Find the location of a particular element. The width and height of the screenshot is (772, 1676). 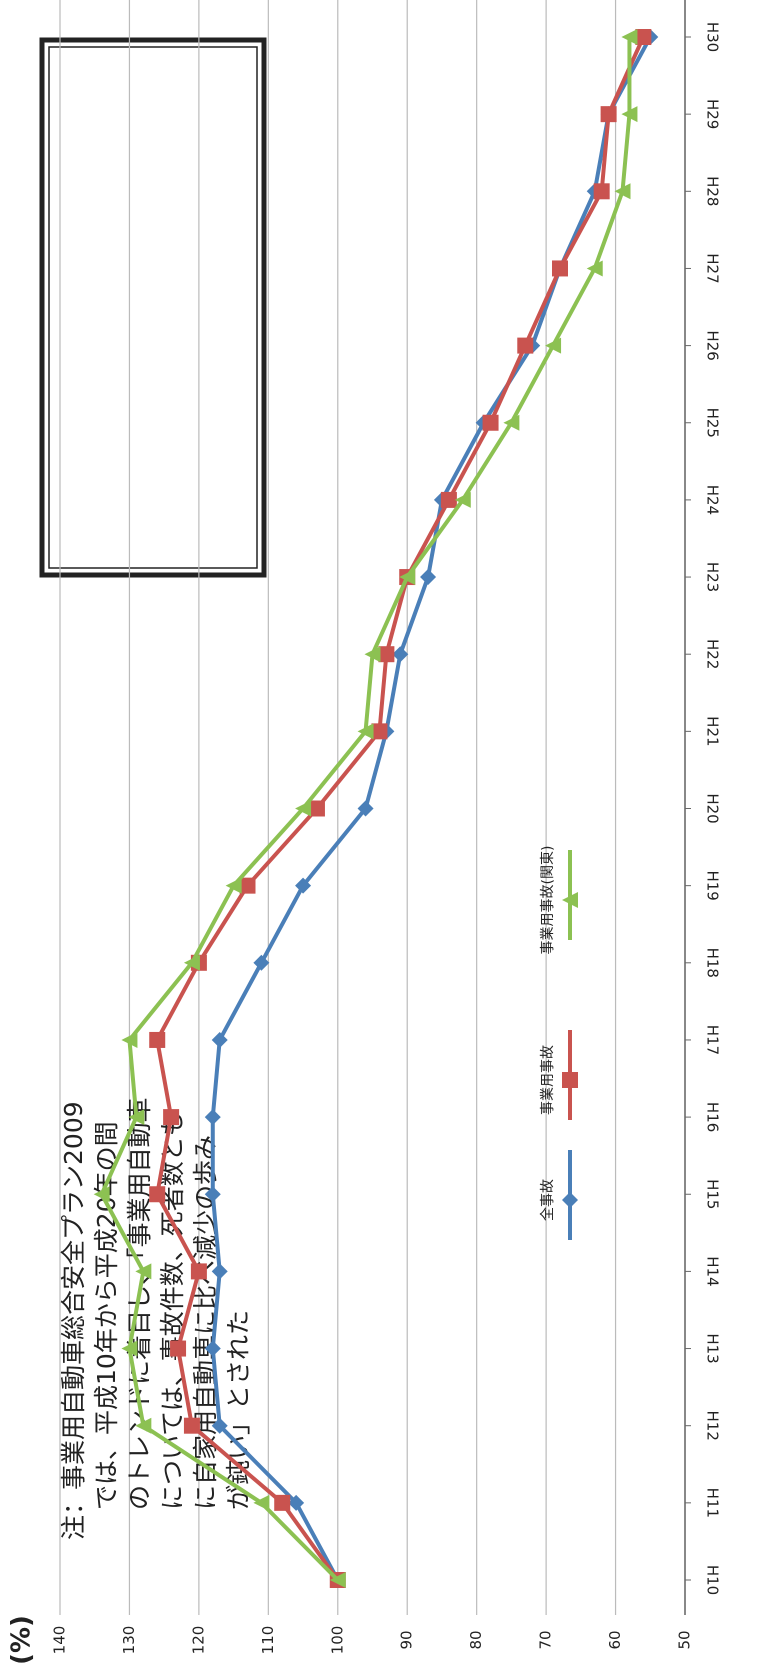

y-tick-label: 90 is located at coordinates (407, 1639).